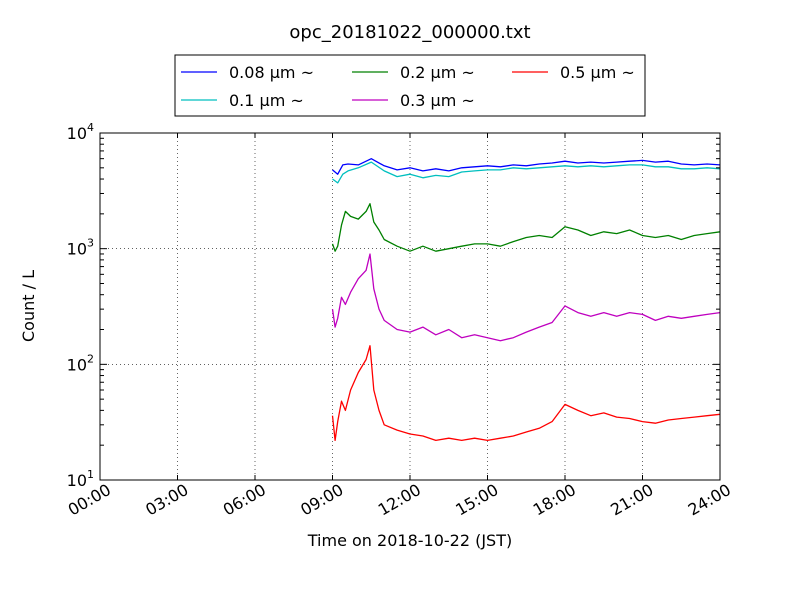 The height and width of the screenshot is (600, 800). I want to click on legend-label-2: 0.2 μm ~, so click(437, 72).